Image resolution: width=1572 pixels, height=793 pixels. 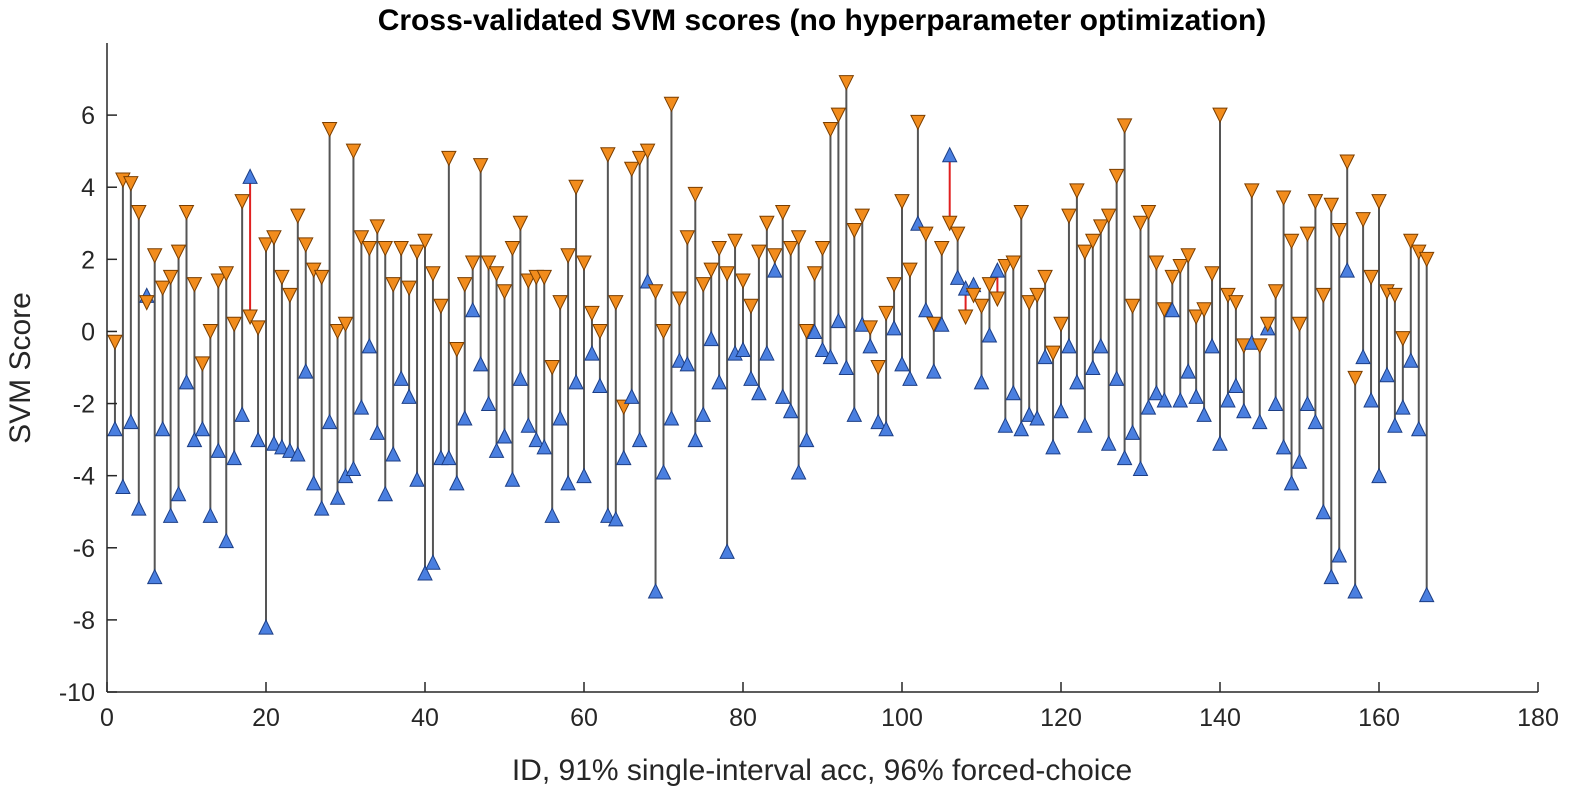 I want to click on x-tick-label: 180, so click(x=1538, y=718).